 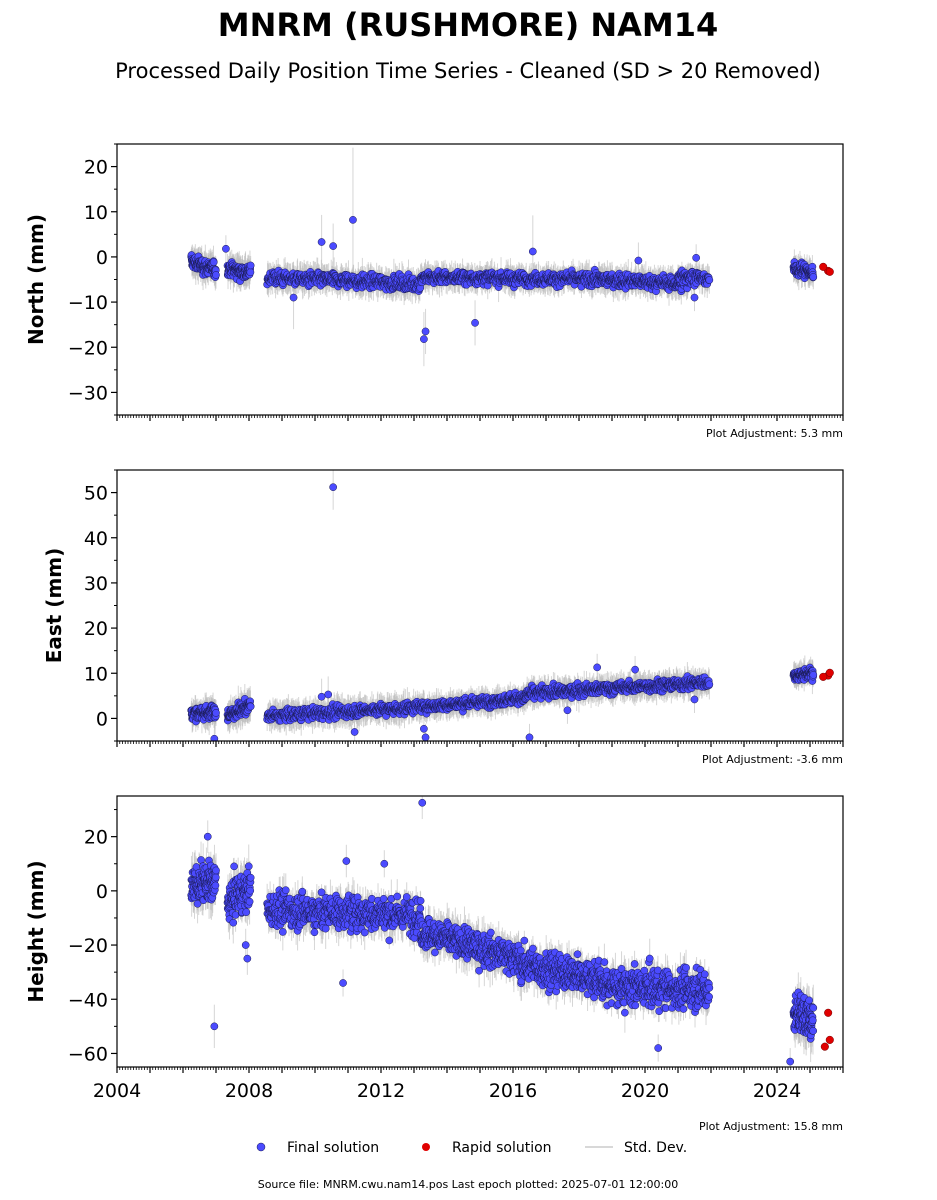 I want to click on north-ytick-label: −10, so click(x=88, y=303).